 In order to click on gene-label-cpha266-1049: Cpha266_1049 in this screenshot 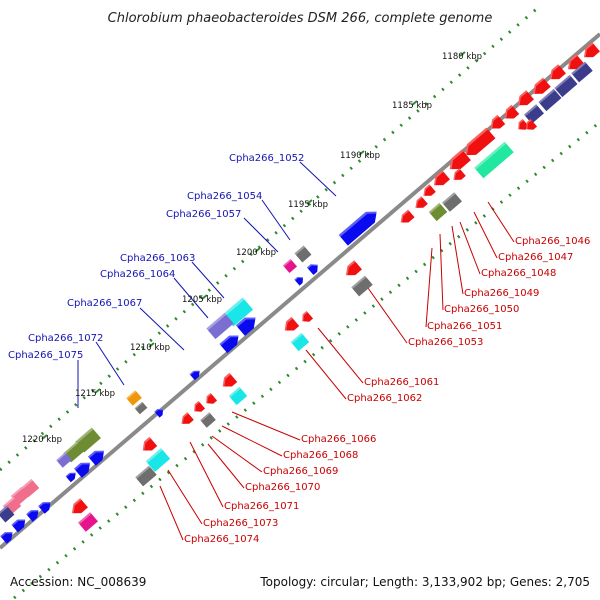, I will do `click(501, 293)`.